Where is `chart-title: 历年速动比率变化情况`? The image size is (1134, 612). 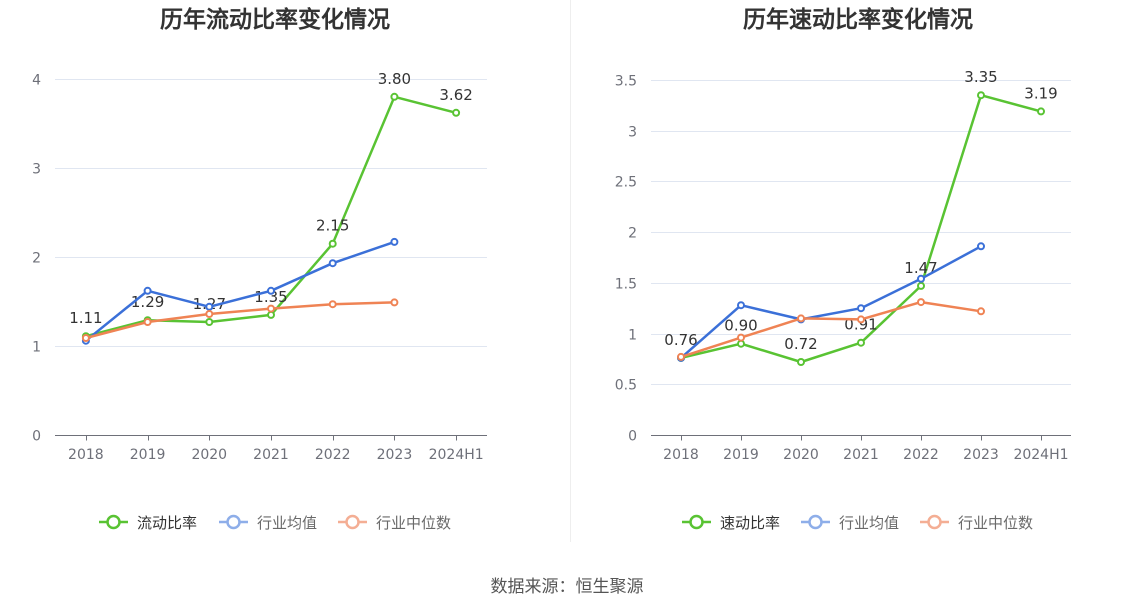
chart-title: 历年速动比率变化情况 is located at coordinates (858, 19).